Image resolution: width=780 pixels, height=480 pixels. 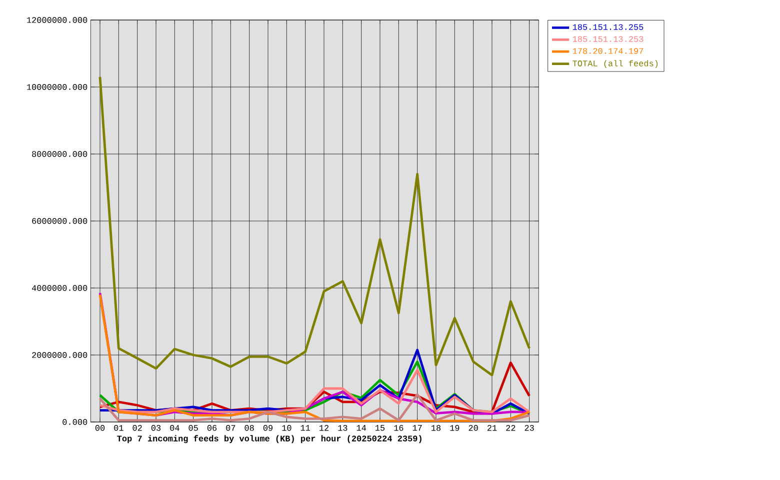 I want to click on y-tick-label: 10000000.000, so click(x=57, y=87).